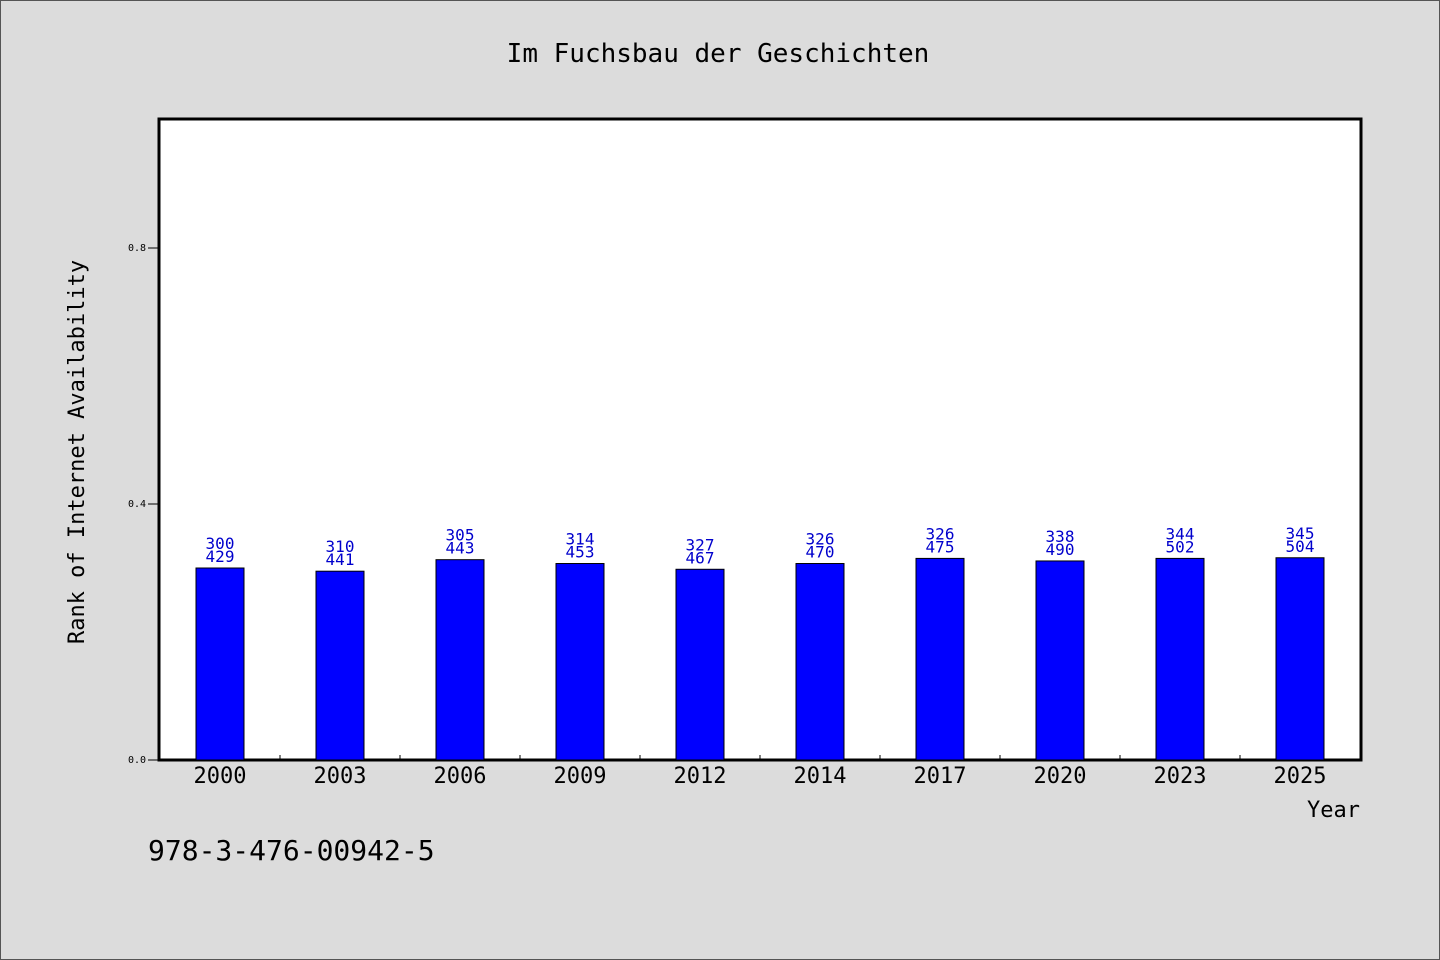 This screenshot has height=960, width=1440. I want to click on bar-2020, so click(1060, 660).